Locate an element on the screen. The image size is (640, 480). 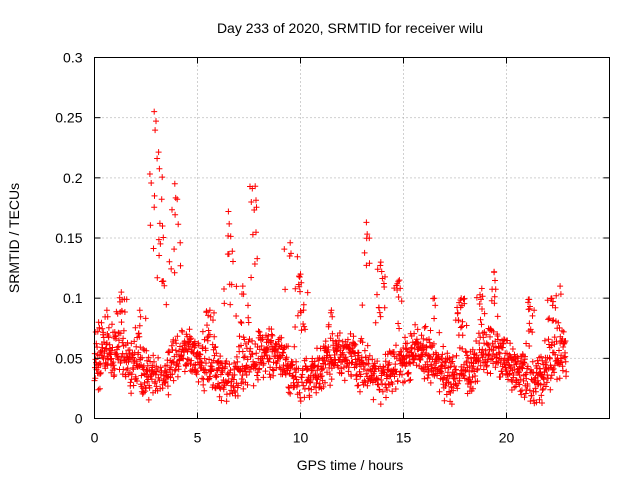
x-tick-label: 0 is located at coordinates (95, 438).